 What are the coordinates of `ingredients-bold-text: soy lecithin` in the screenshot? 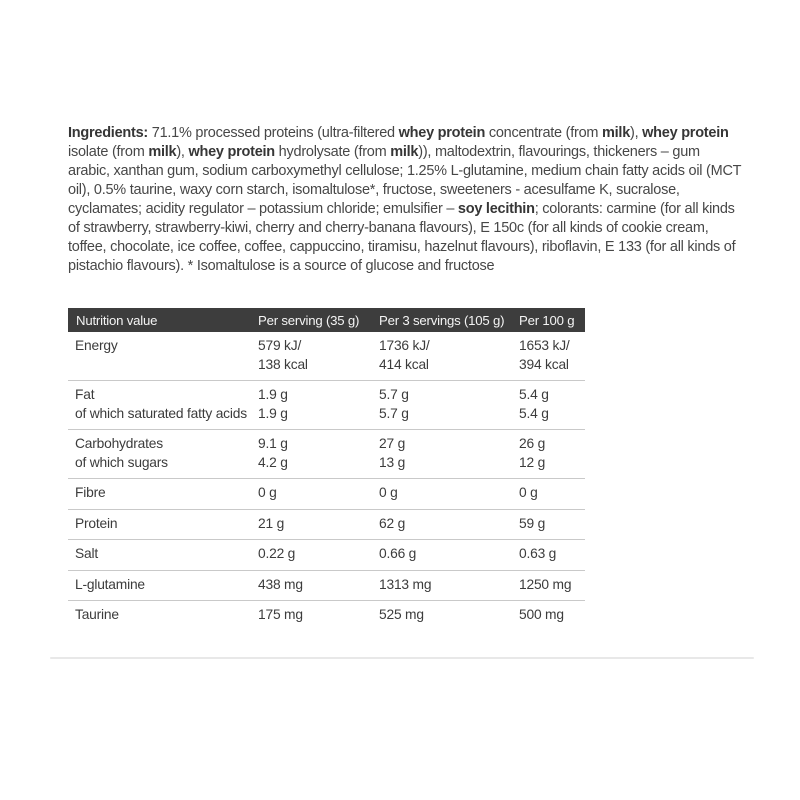 It's located at (496, 209).